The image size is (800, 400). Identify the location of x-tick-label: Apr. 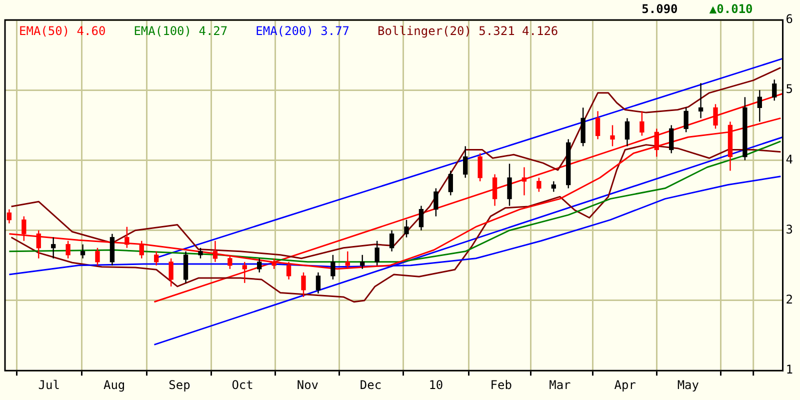
(625, 385).